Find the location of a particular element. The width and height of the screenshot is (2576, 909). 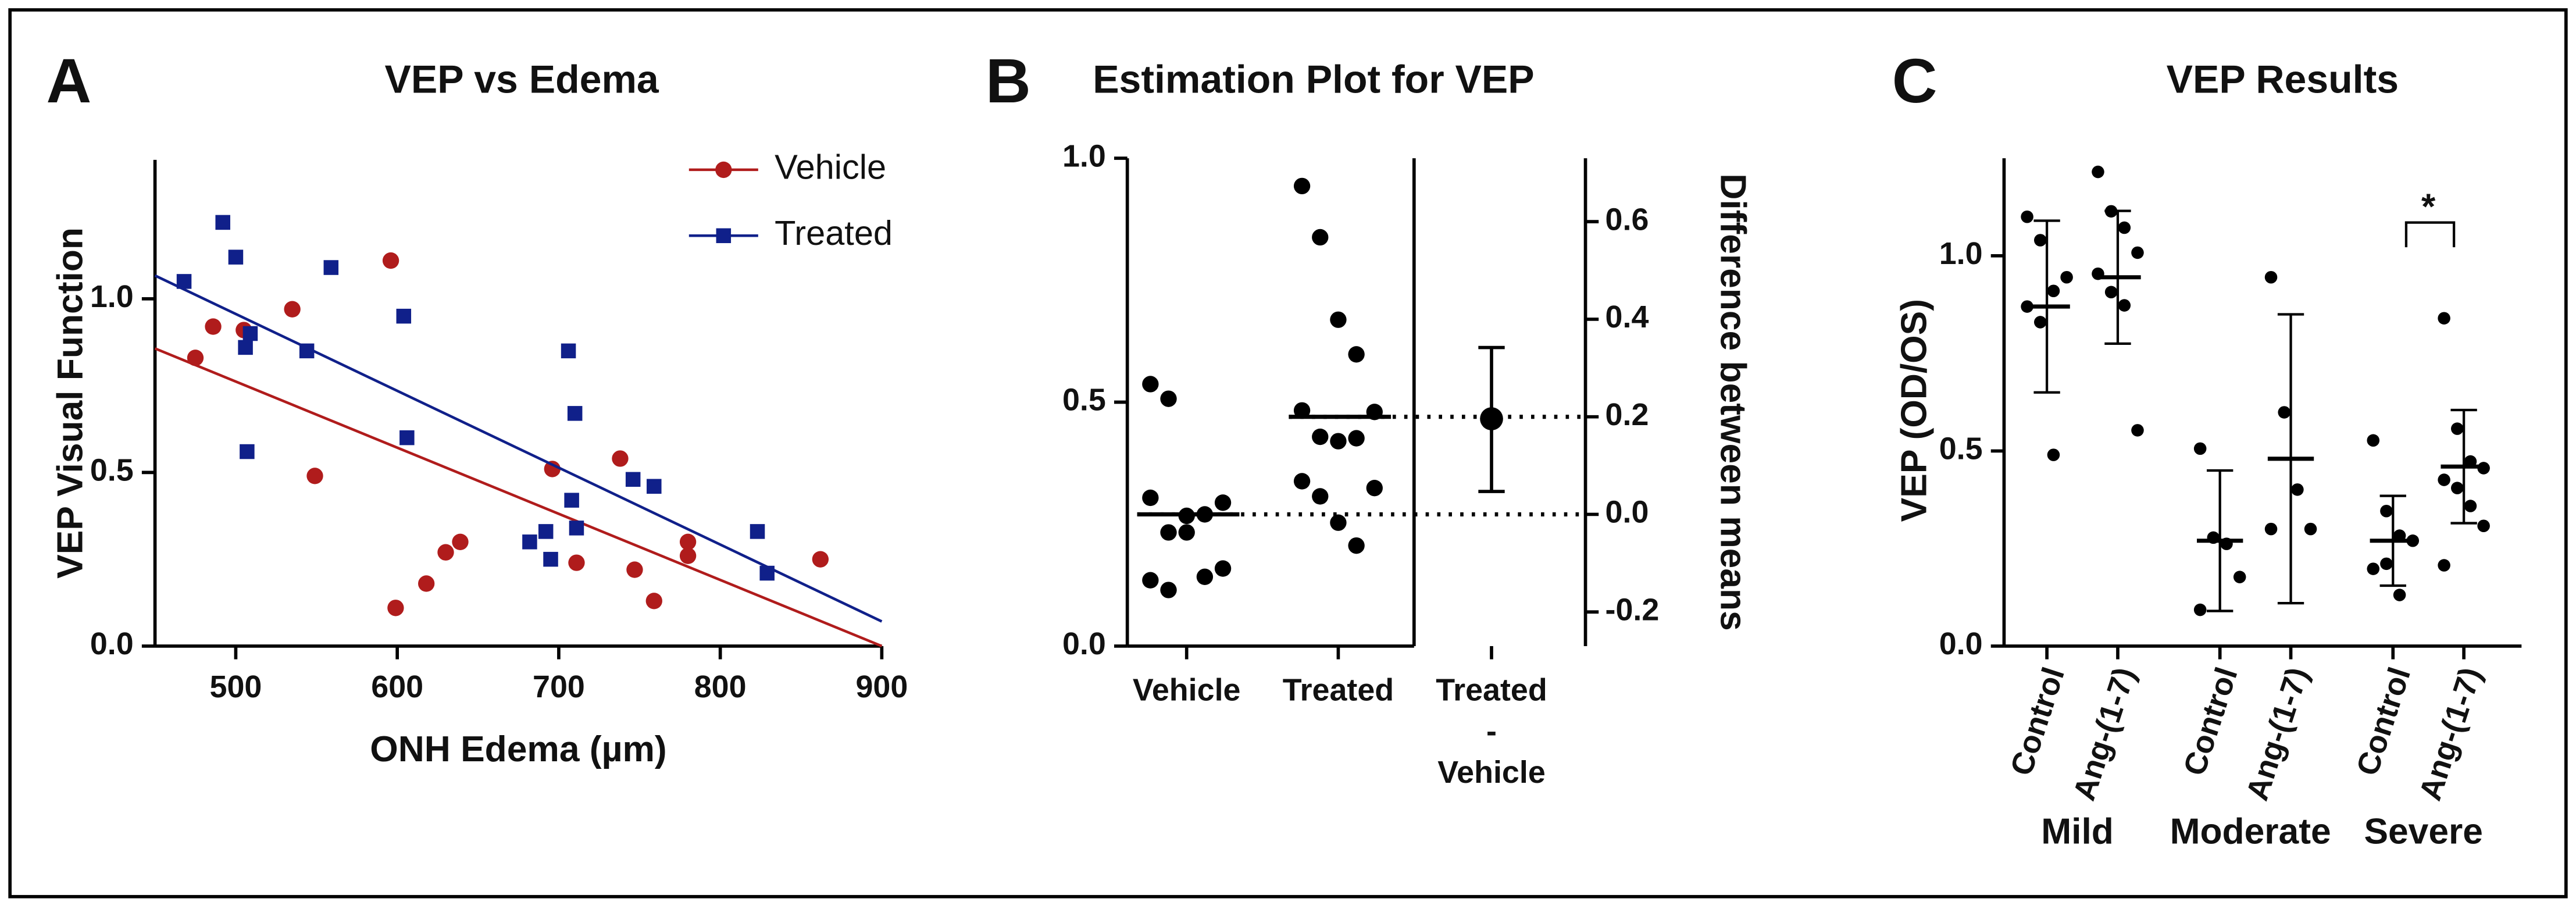

y2-tick-label: 0.4 is located at coordinates (1627, 317).